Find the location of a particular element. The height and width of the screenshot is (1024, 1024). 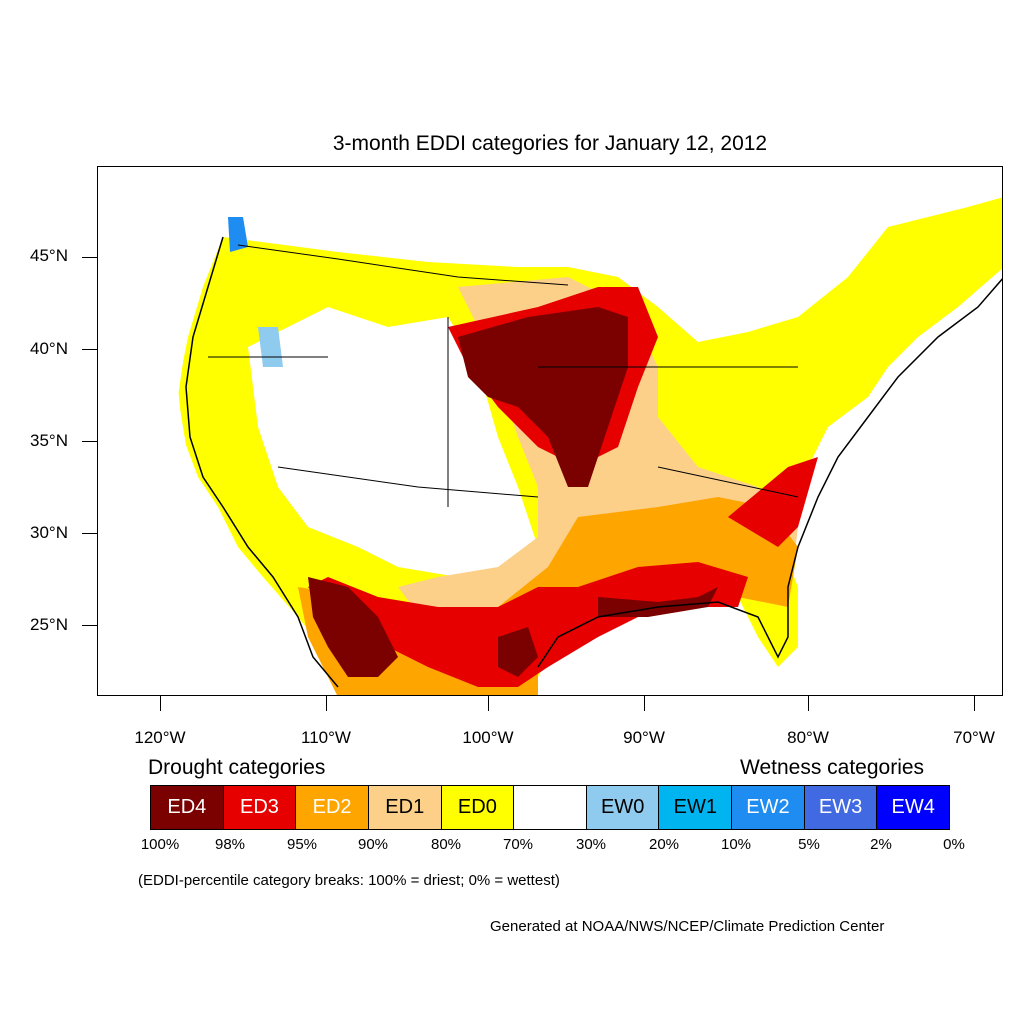

legend-box-ew4: EW4 is located at coordinates (913, 807).